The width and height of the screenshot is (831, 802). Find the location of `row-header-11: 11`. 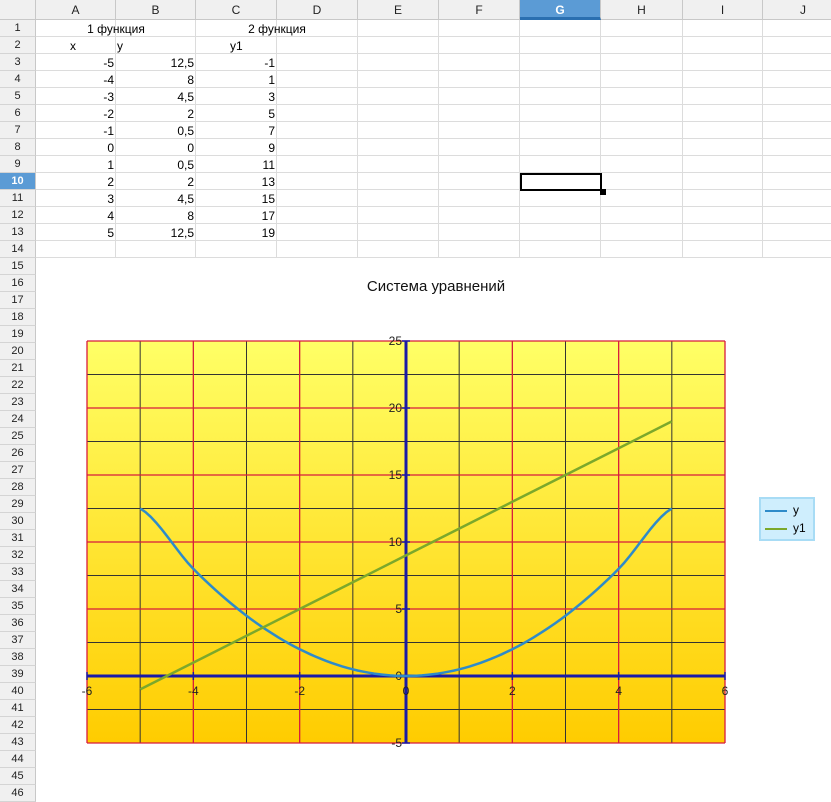

row-header-11: 11 is located at coordinates (18, 198).